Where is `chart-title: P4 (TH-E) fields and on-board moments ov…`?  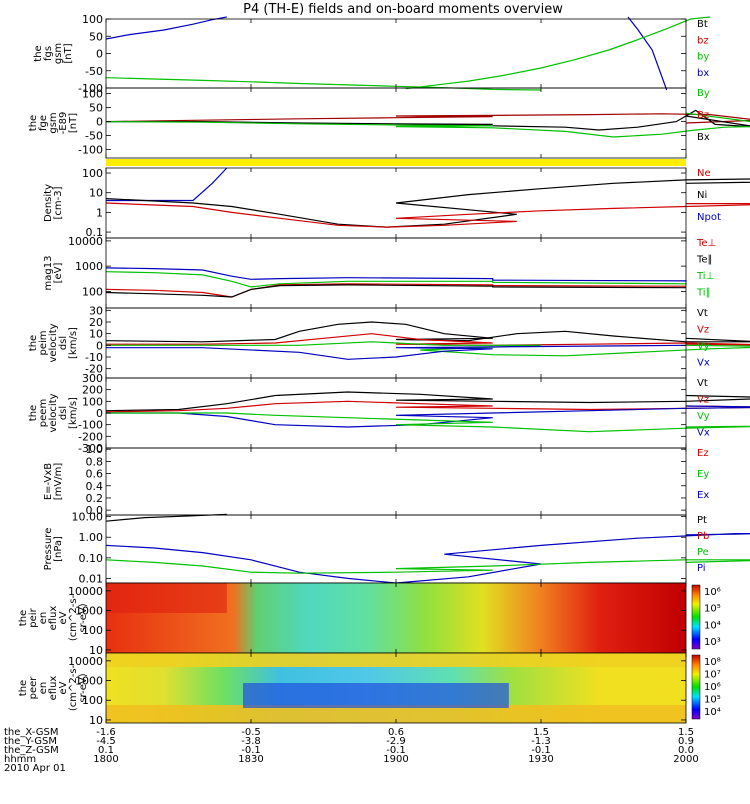
chart-title: P4 (TH-E) fields and on-board moments ov… is located at coordinates (403, 9).